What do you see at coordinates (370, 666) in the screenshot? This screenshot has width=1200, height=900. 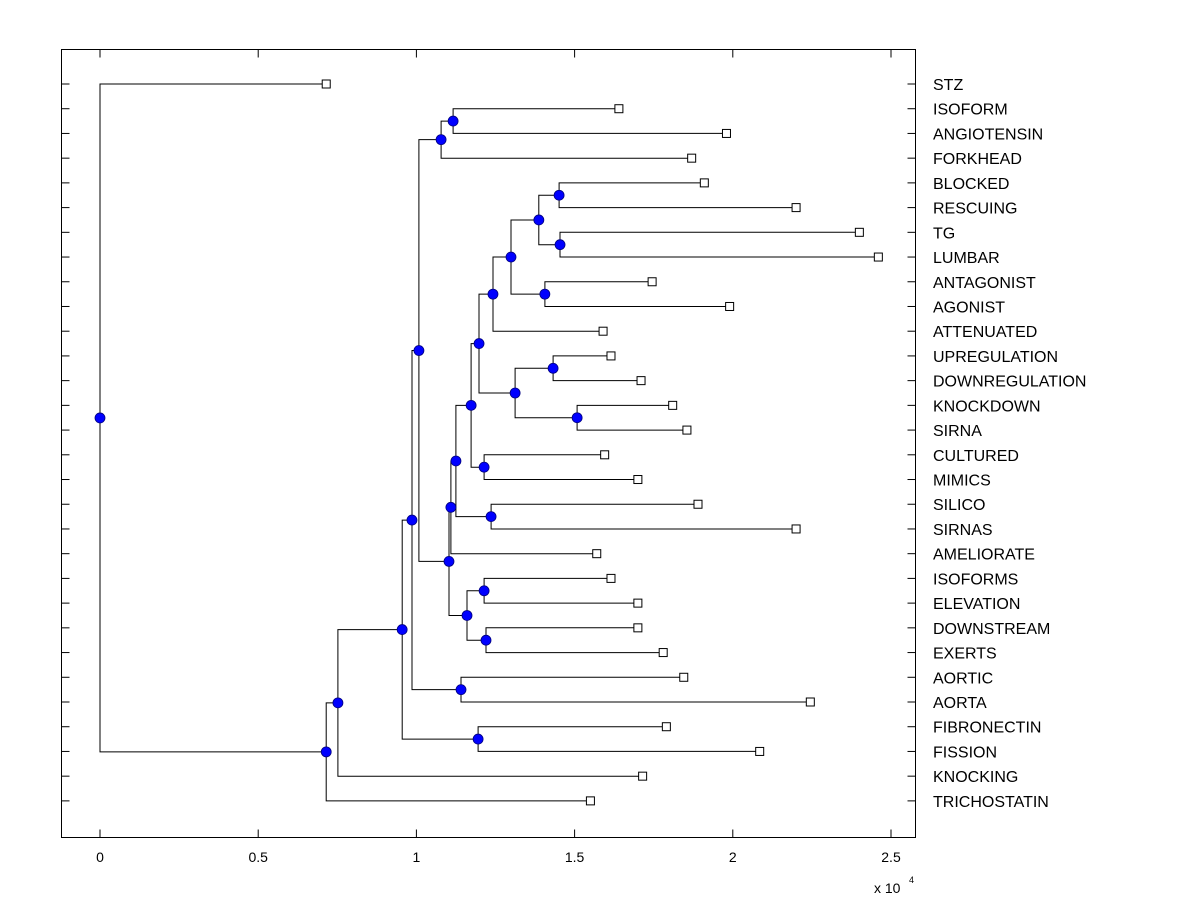 I see `edge-B-c` at bounding box center [370, 666].